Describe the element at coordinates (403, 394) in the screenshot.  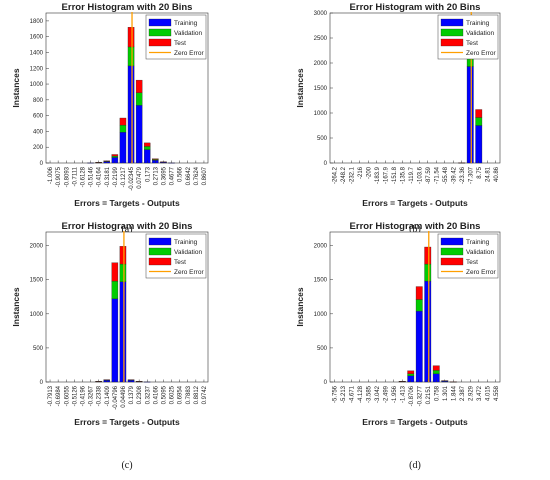
I see `x-tick-label: -1.413` at that location.